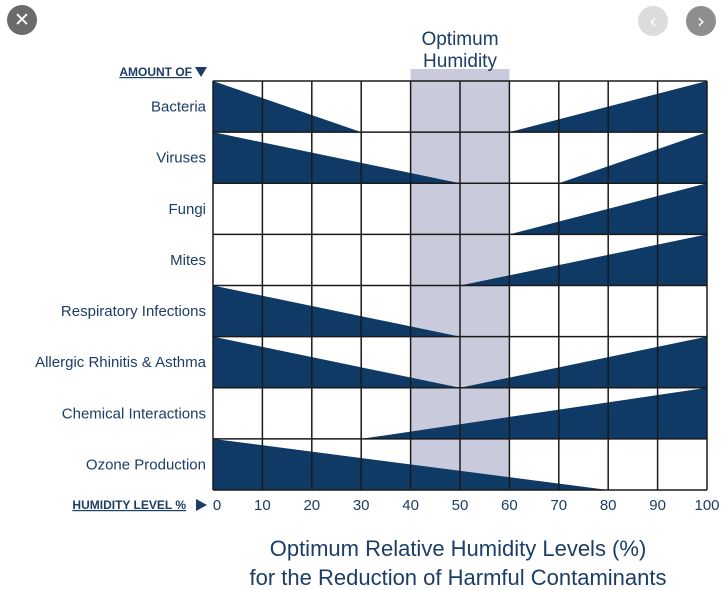 This screenshot has width=722, height=590. I want to click on row-label: Allergic Rhinitis & Asthma, so click(121, 362).